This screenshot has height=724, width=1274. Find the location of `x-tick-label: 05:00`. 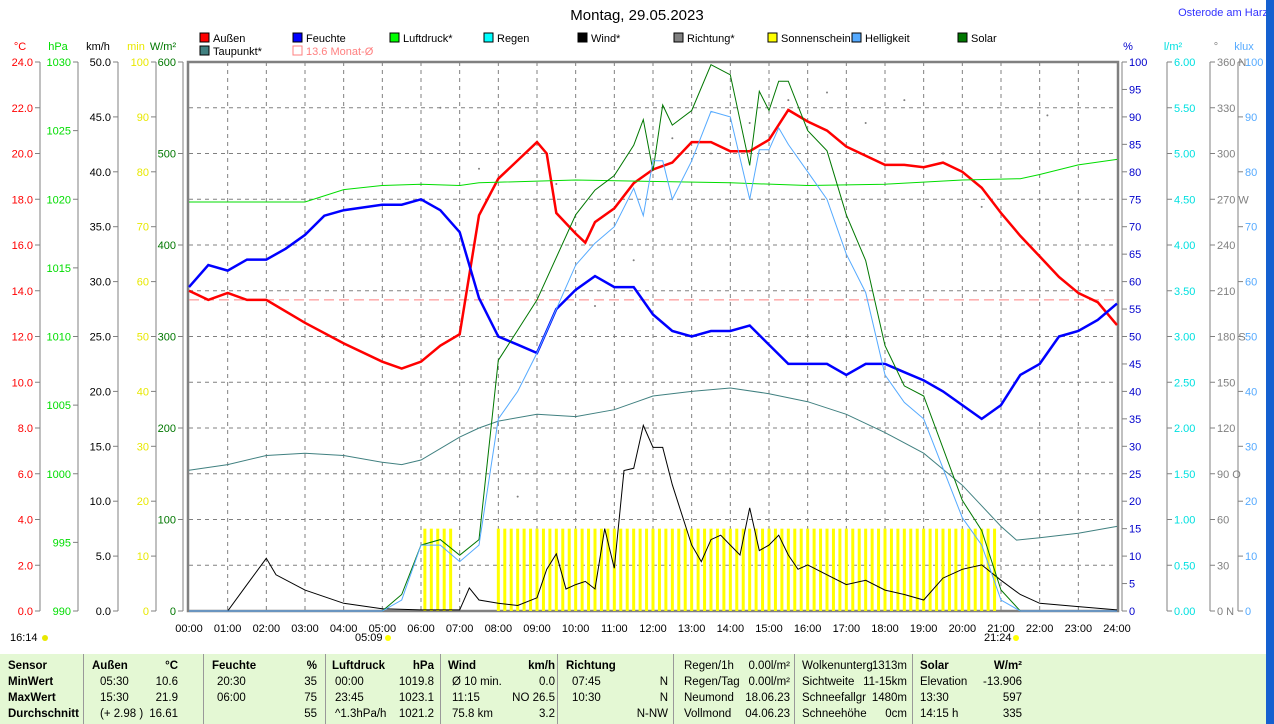

x-tick-label: 05:00 is located at coordinates (383, 629).